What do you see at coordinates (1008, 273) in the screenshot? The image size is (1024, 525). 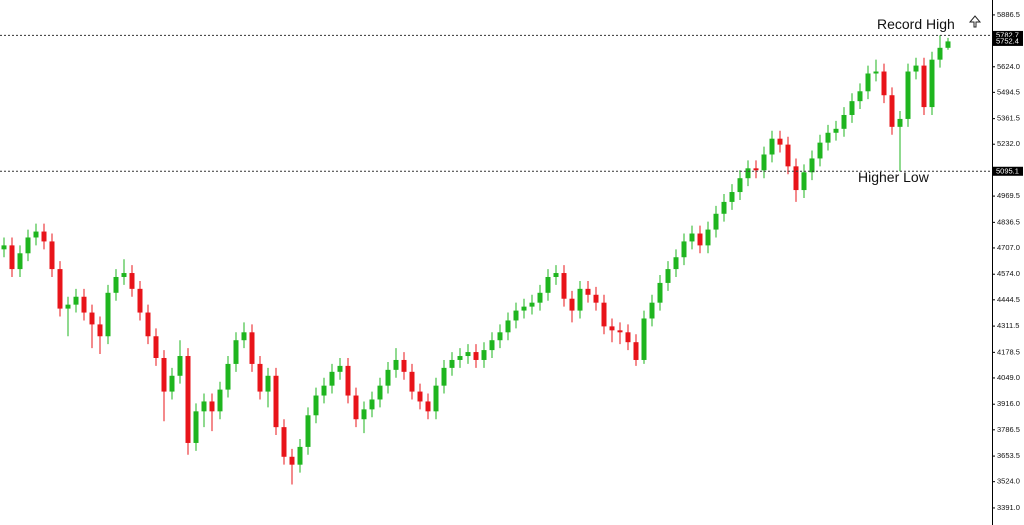 I see `y-tick-label: 4574.0` at bounding box center [1008, 273].